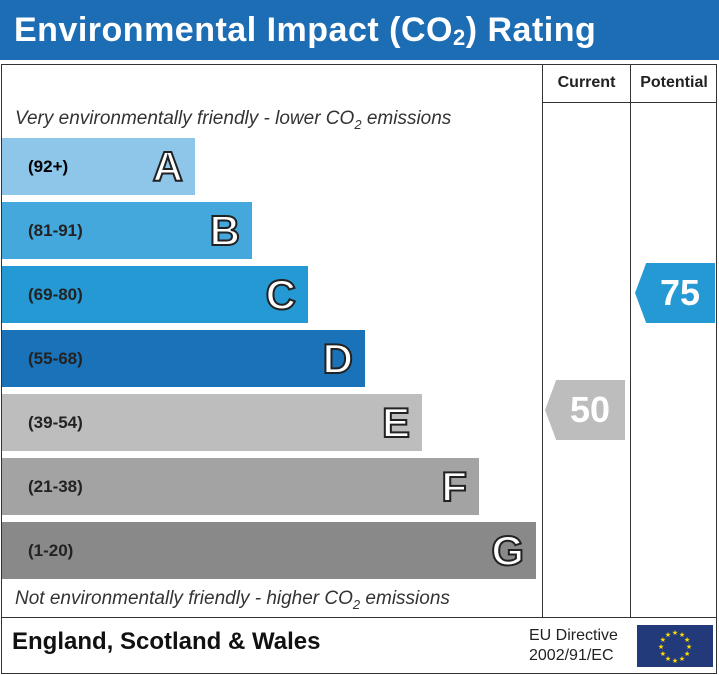 The width and height of the screenshot is (719, 675). Describe the element at coordinates (225, 230) in the screenshot. I see `band-letter: B` at that location.